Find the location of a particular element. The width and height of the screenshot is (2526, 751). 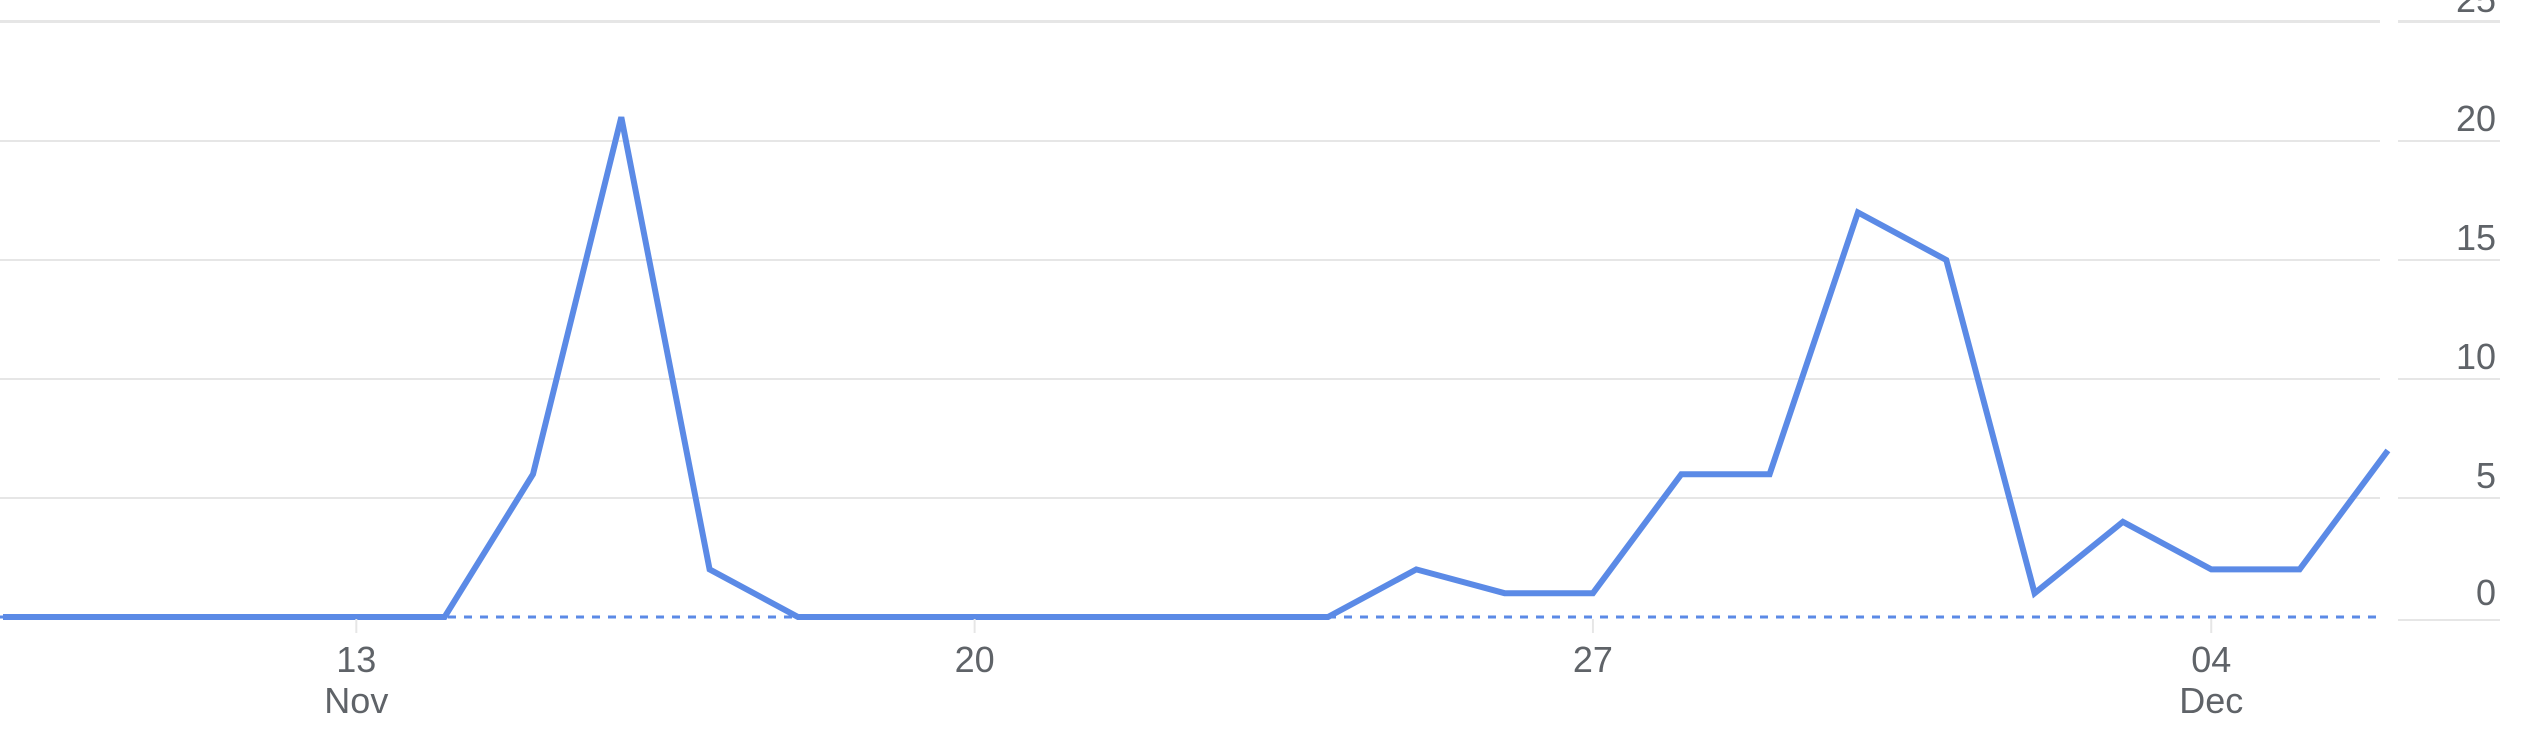

y-tick-label: 15 is located at coordinates (2476, 237).